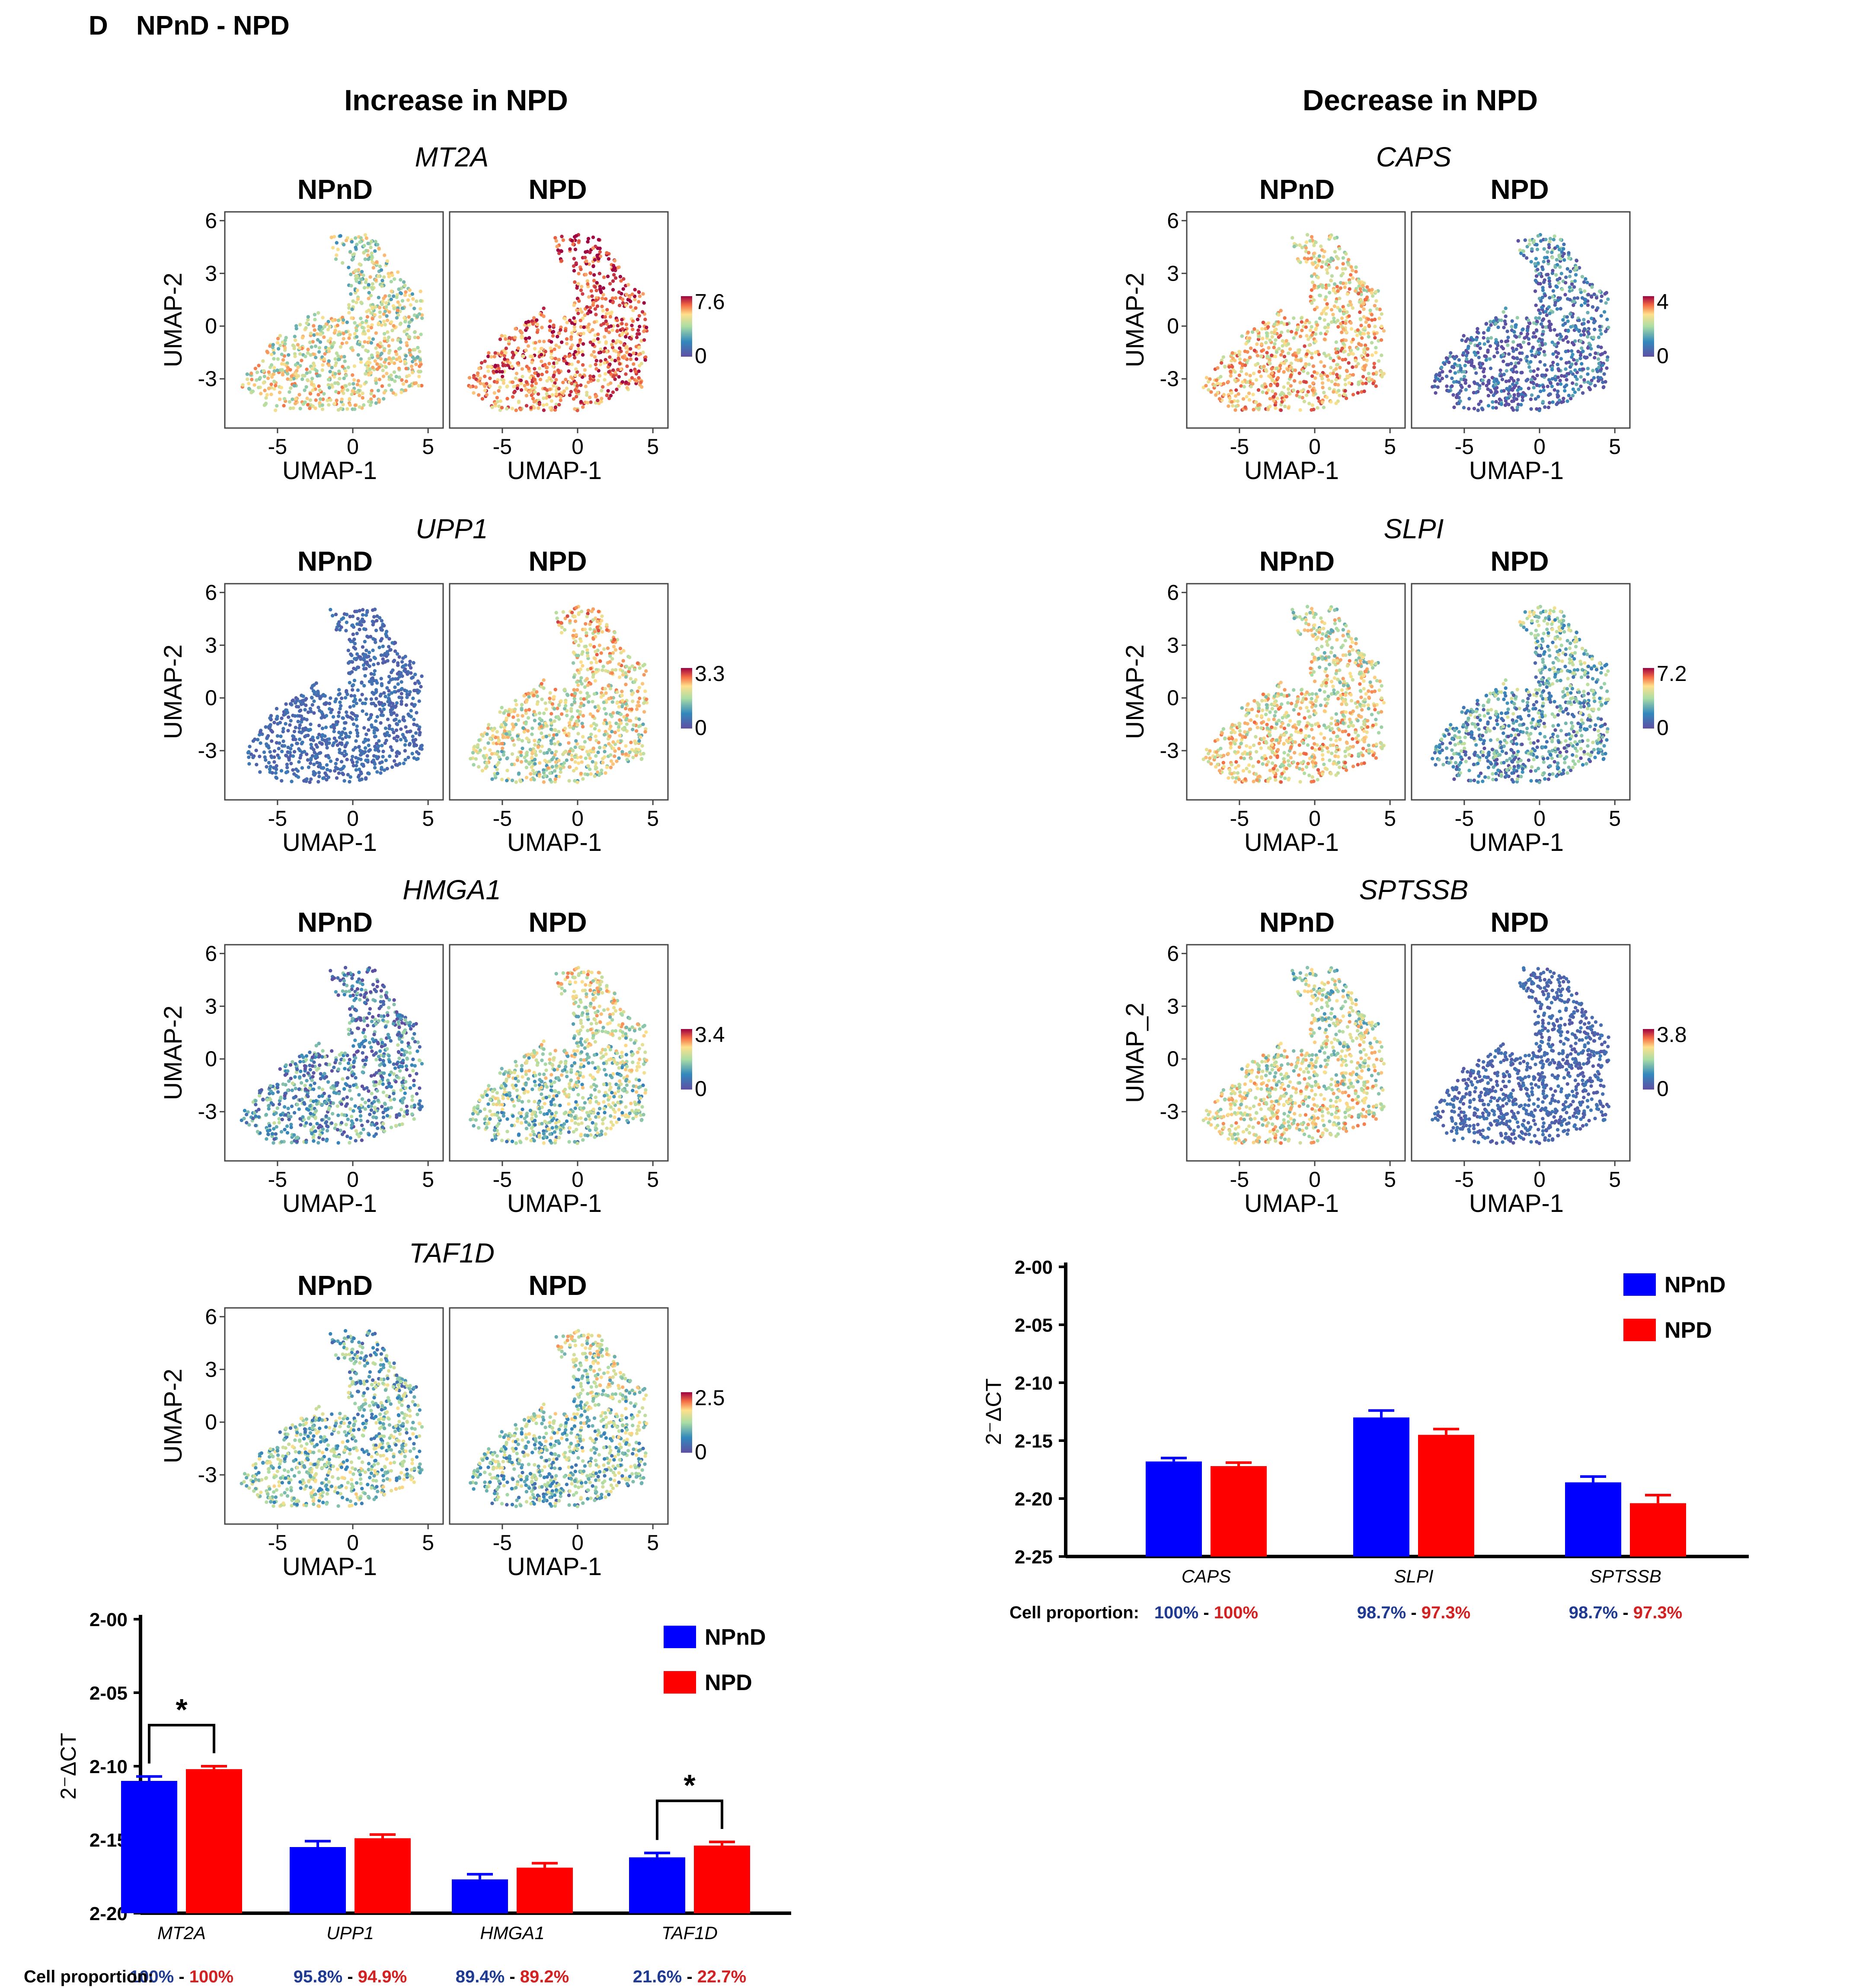 Image resolution: width=1856 pixels, height=1988 pixels. I want to click on umap-xlabel: UMAP-1, so click(554, 842).